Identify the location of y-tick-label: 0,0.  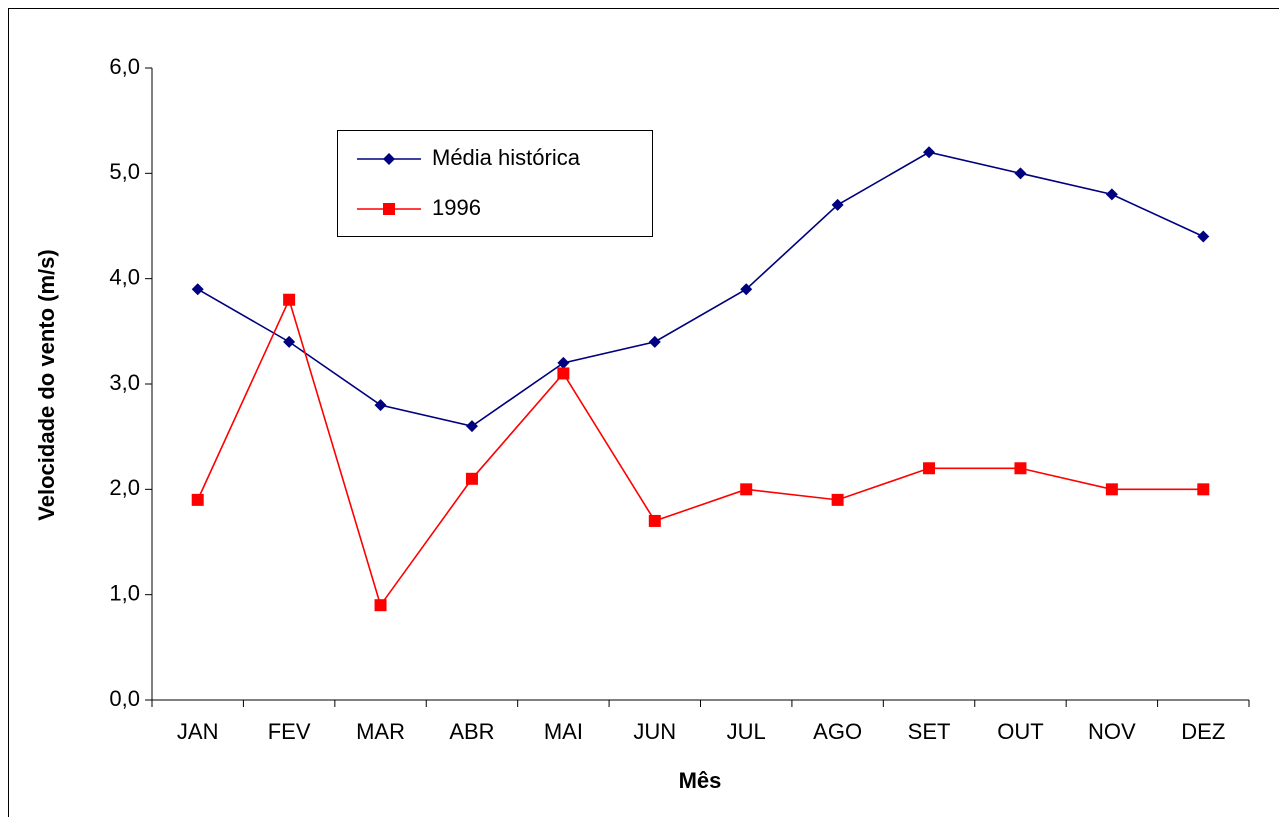
(124, 698).